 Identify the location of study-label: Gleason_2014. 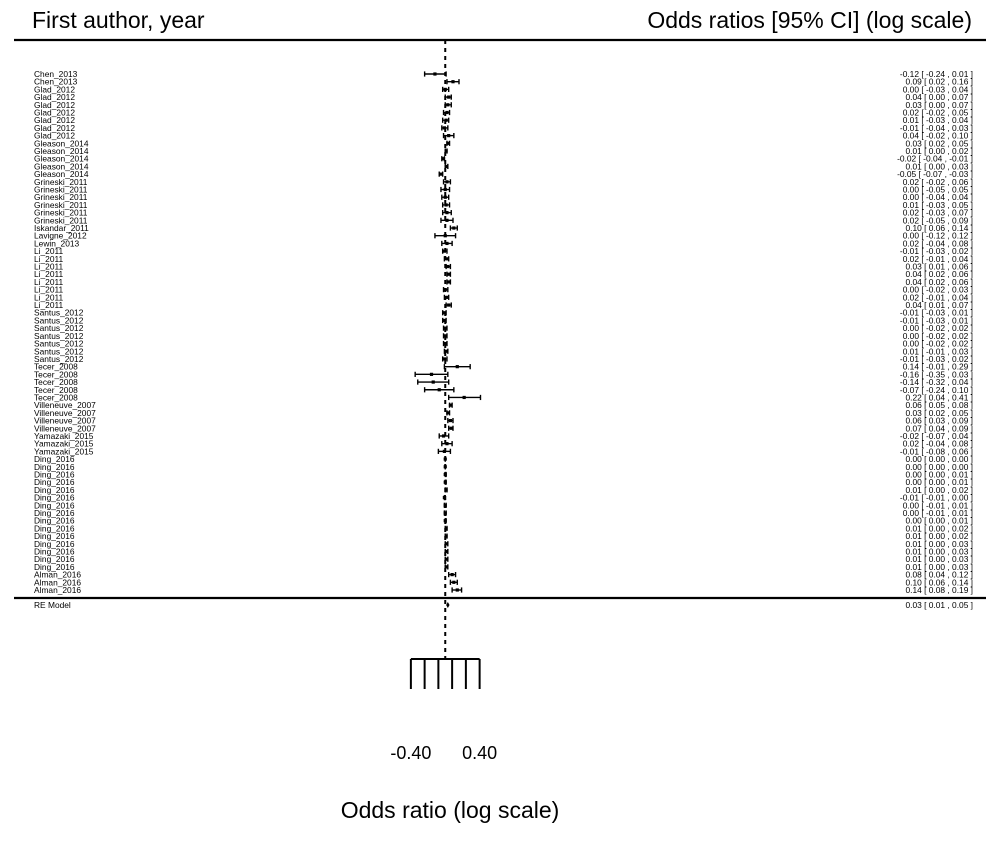
(61, 159).